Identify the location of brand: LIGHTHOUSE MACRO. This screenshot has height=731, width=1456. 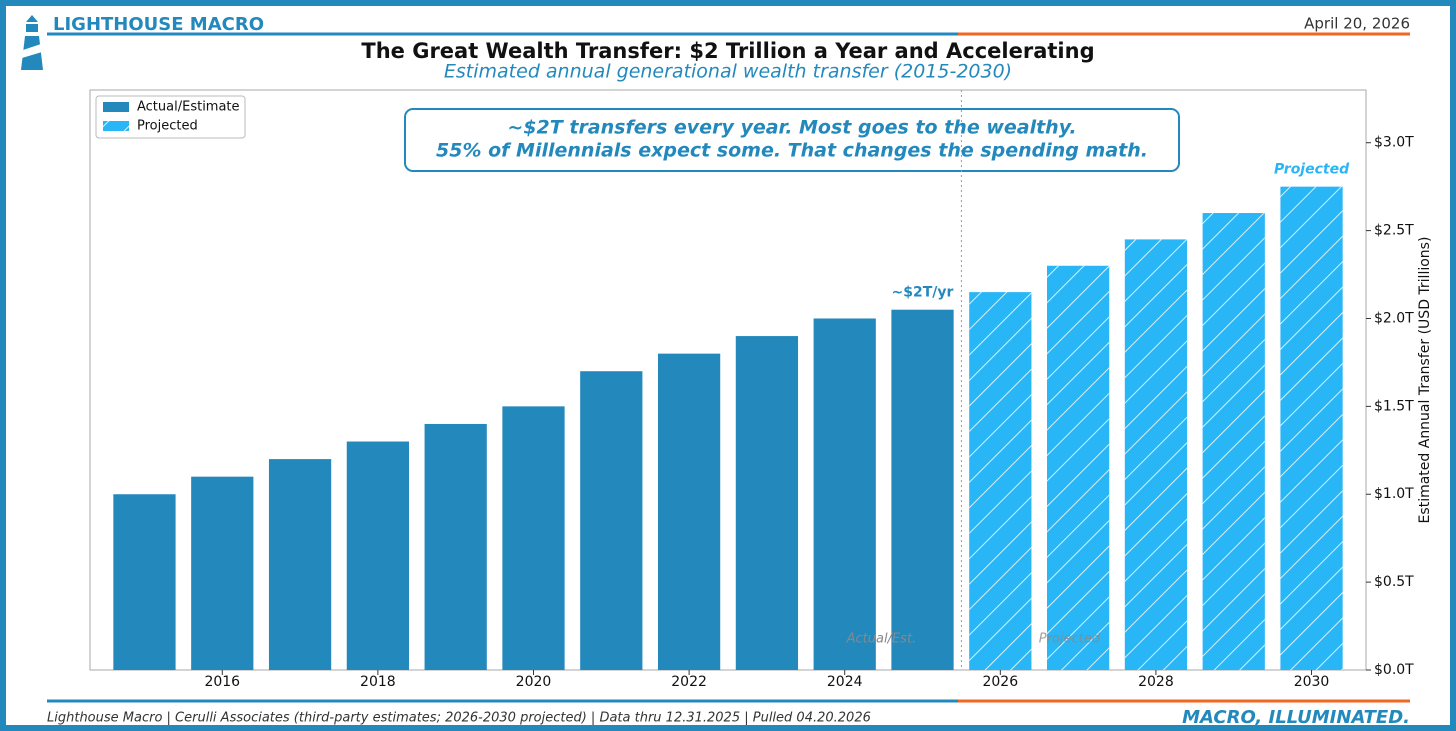
(158, 24).